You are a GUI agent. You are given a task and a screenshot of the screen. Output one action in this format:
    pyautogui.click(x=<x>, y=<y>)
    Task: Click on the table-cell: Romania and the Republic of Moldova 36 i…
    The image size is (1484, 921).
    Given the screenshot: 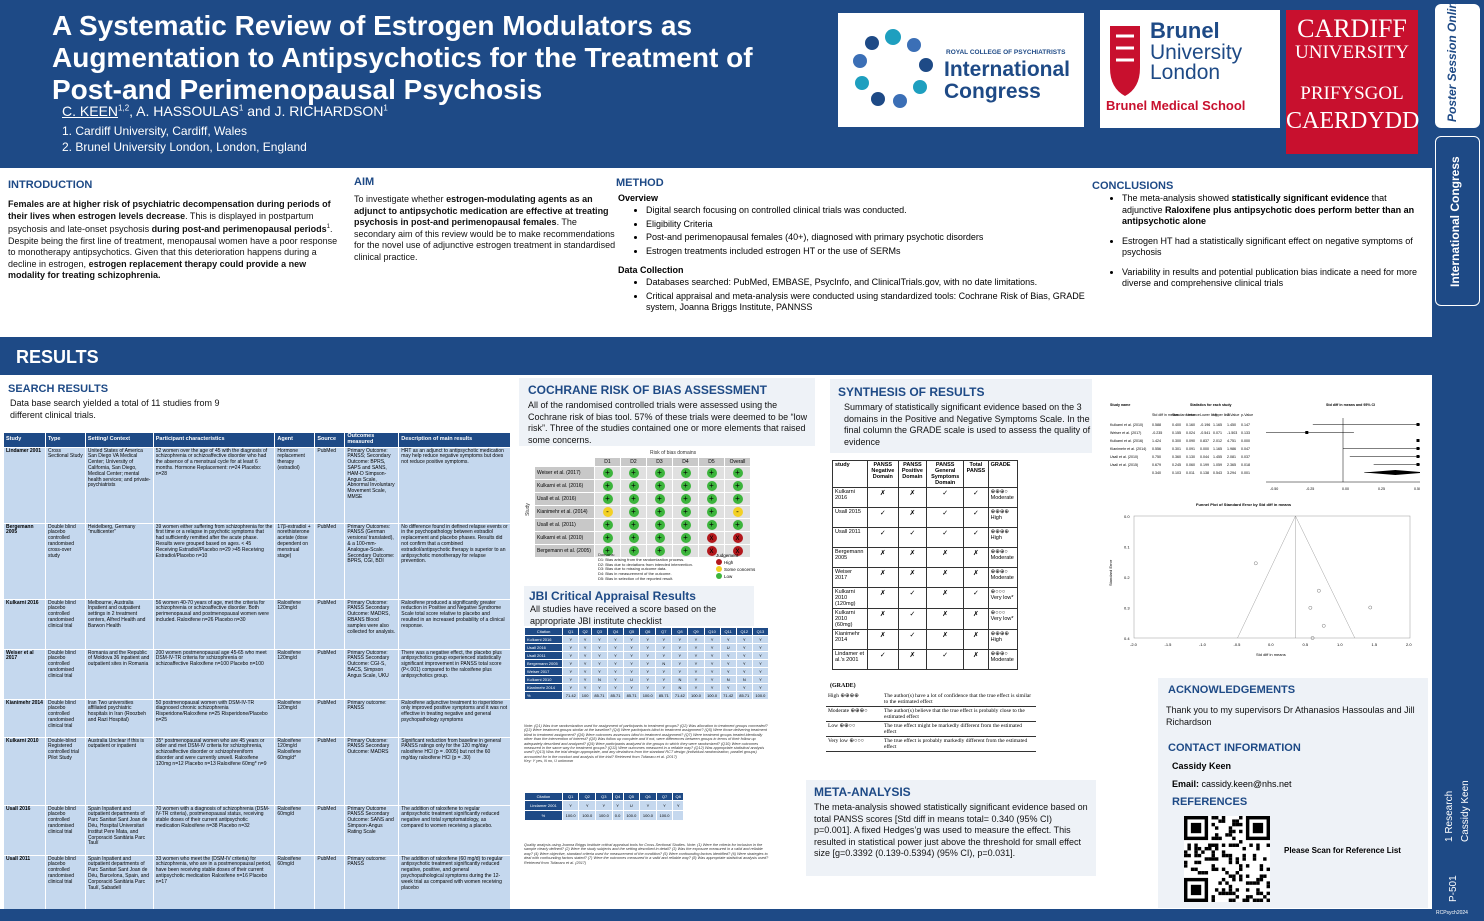 What is the action you would take?
    pyautogui.click(x=119, y=674)
    